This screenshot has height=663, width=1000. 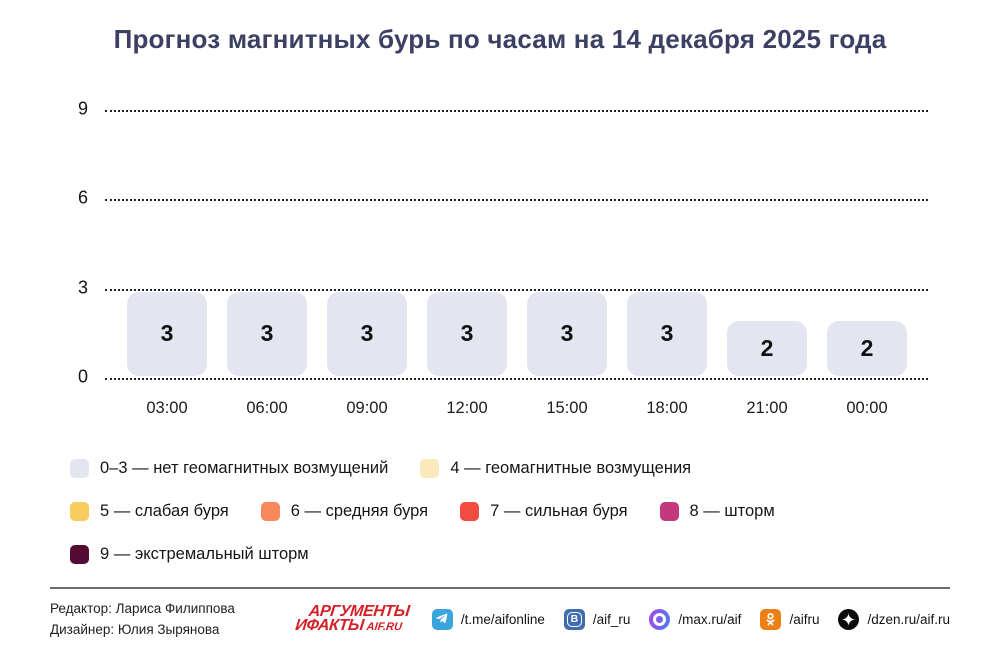 What do you see at coordinates (244, 468) in the screenshot?
I see `legend-label: 0–3 — нет геомагнитных возмущений` at bounding box center [244, 468].